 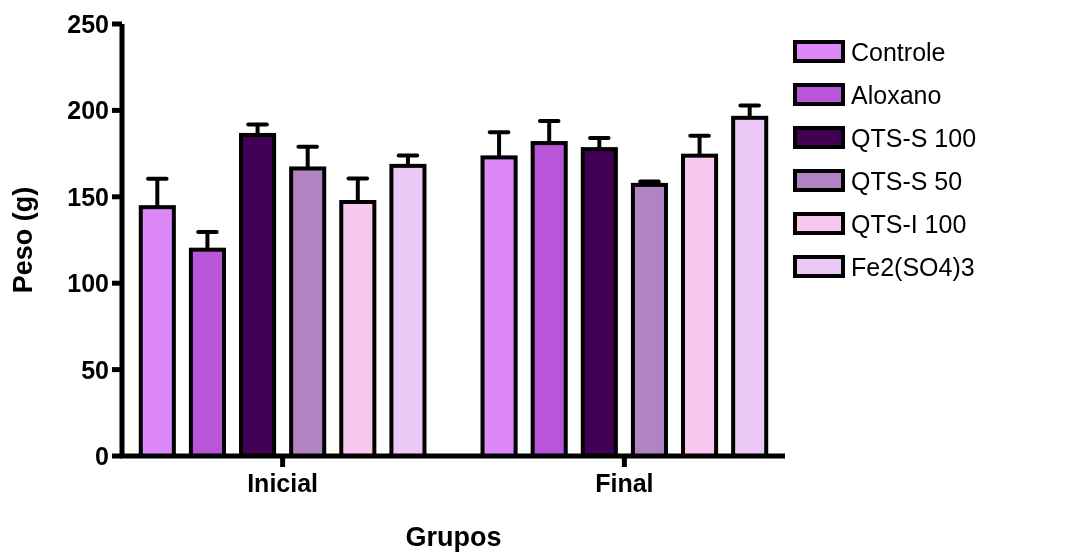 What do you see at coordinates (88, 110) in the screenshot?
I see `y-tick-label: 200` at bounding box center [88, 110].